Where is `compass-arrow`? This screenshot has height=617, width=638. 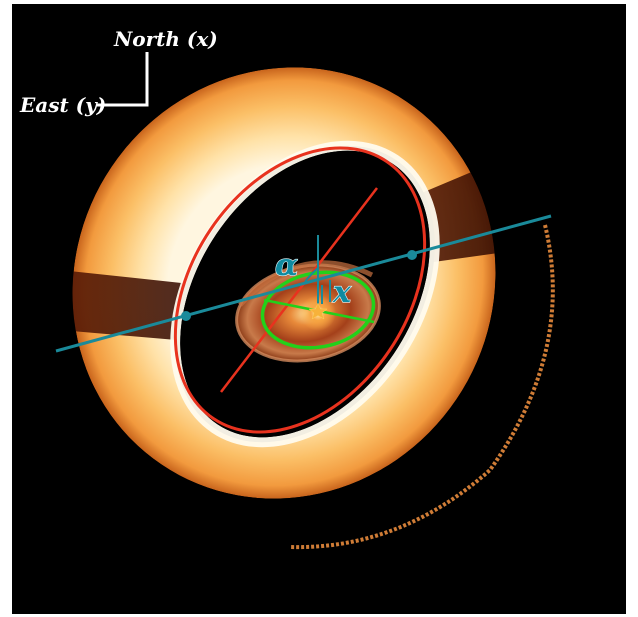 compass-arrow is located at coordinates (123, 79).